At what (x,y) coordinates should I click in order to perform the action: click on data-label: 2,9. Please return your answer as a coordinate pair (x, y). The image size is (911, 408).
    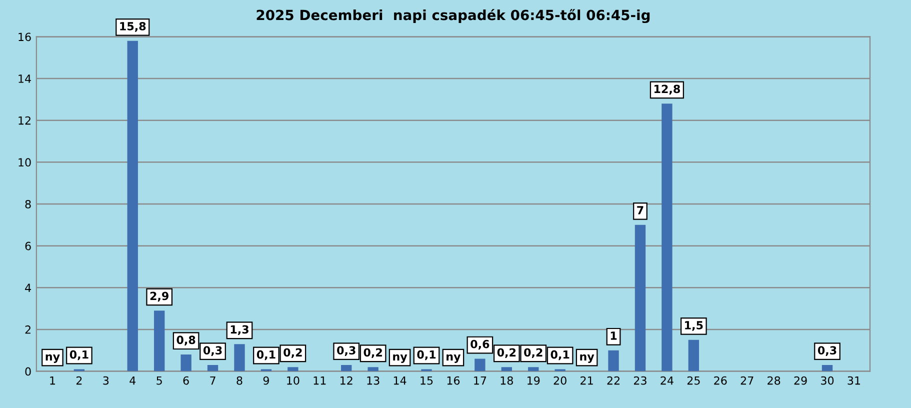
    Looking at the image, I should click on (159, 297).